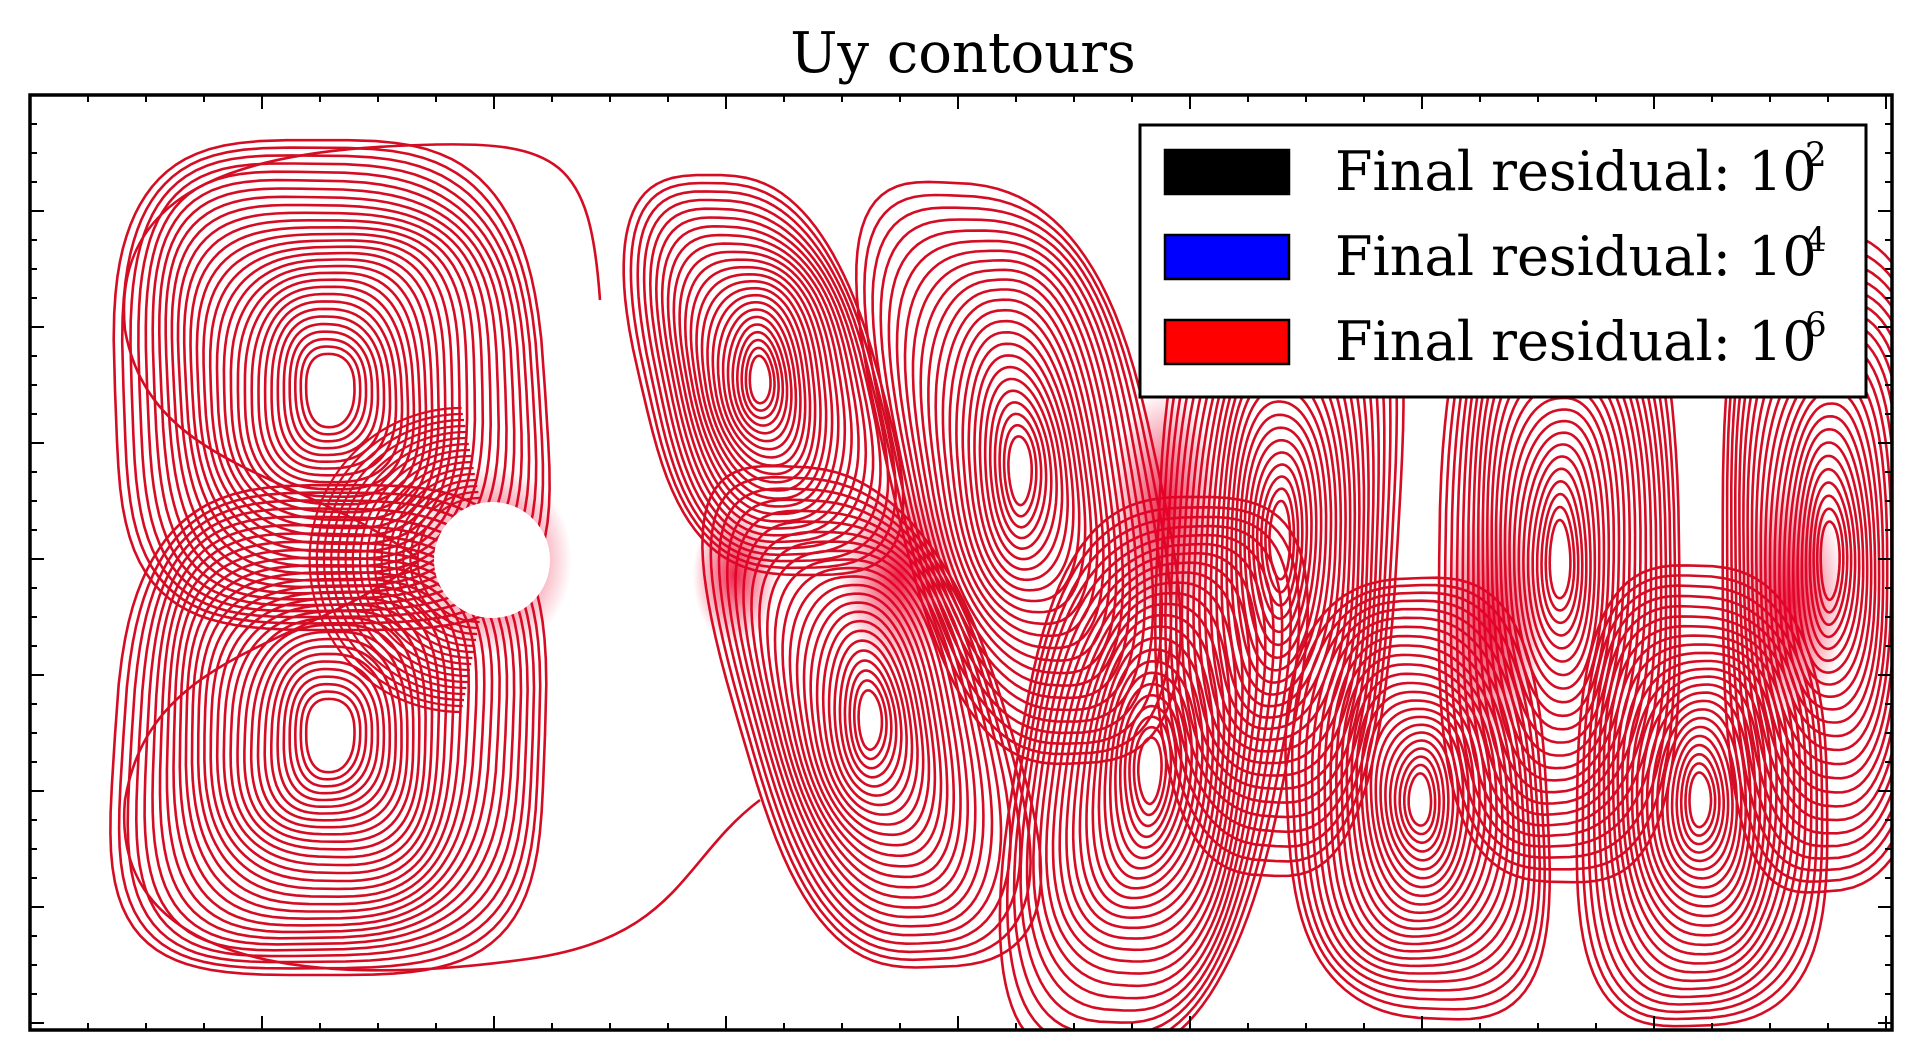 This screenshot has height=1055, width=1919. Describe the element at coordinates (1816, 240) in the screenshot. I see `legend-exponent: 4` at that location.